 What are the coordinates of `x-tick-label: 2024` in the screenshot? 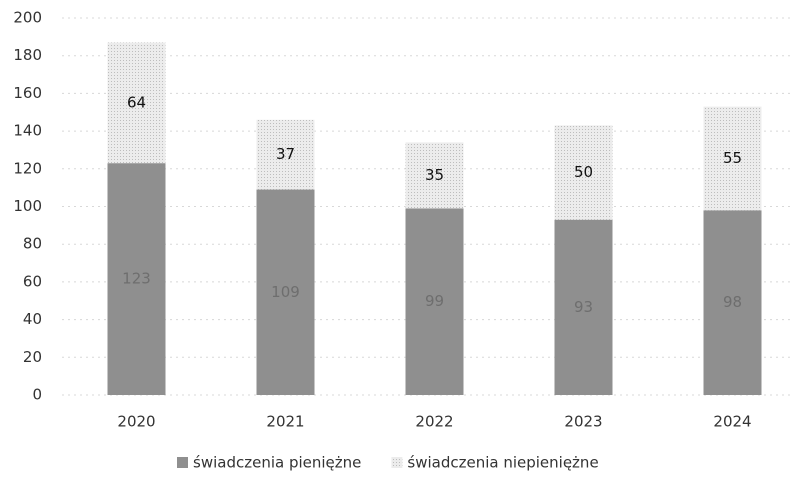 It's located at (732, 422).